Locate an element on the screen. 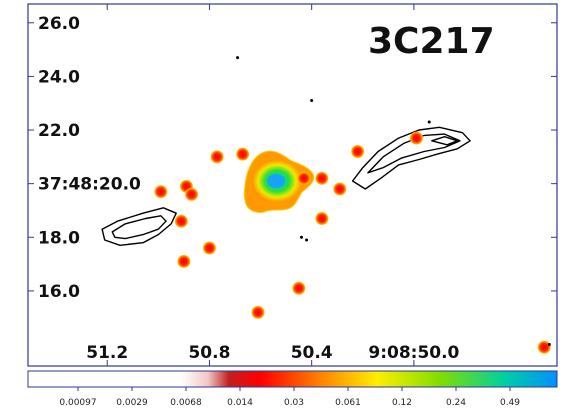 Image resolution: width=585 pixels, height=414 pixels. x-tick-label-0: 51.2 is located at coordinates (107, 353).